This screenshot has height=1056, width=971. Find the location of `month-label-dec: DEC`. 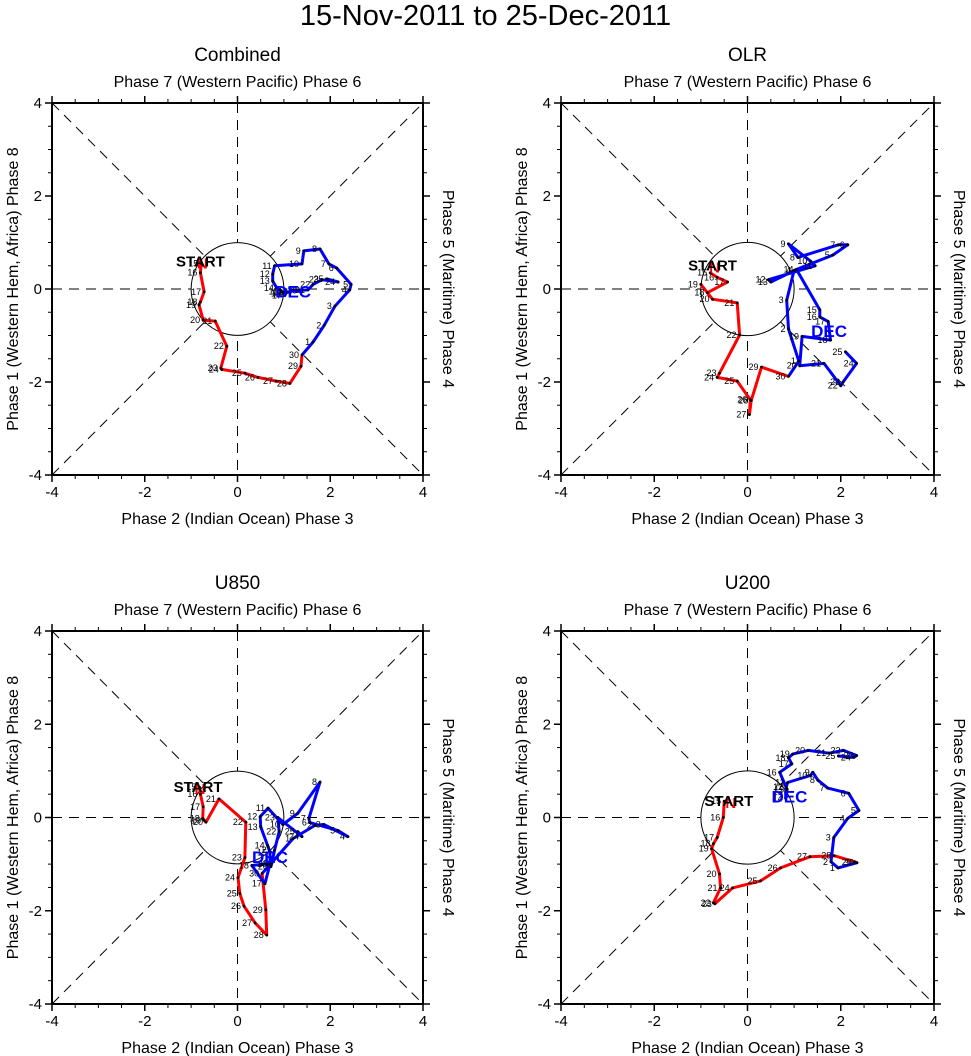

month-label-dec: DEC is located at coordinates (293, 291).